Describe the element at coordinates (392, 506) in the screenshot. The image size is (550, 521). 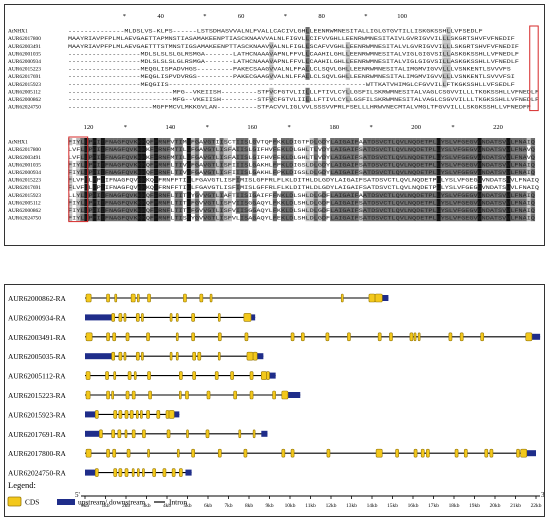
I see `axis-tick-label: 15kb` at that location.